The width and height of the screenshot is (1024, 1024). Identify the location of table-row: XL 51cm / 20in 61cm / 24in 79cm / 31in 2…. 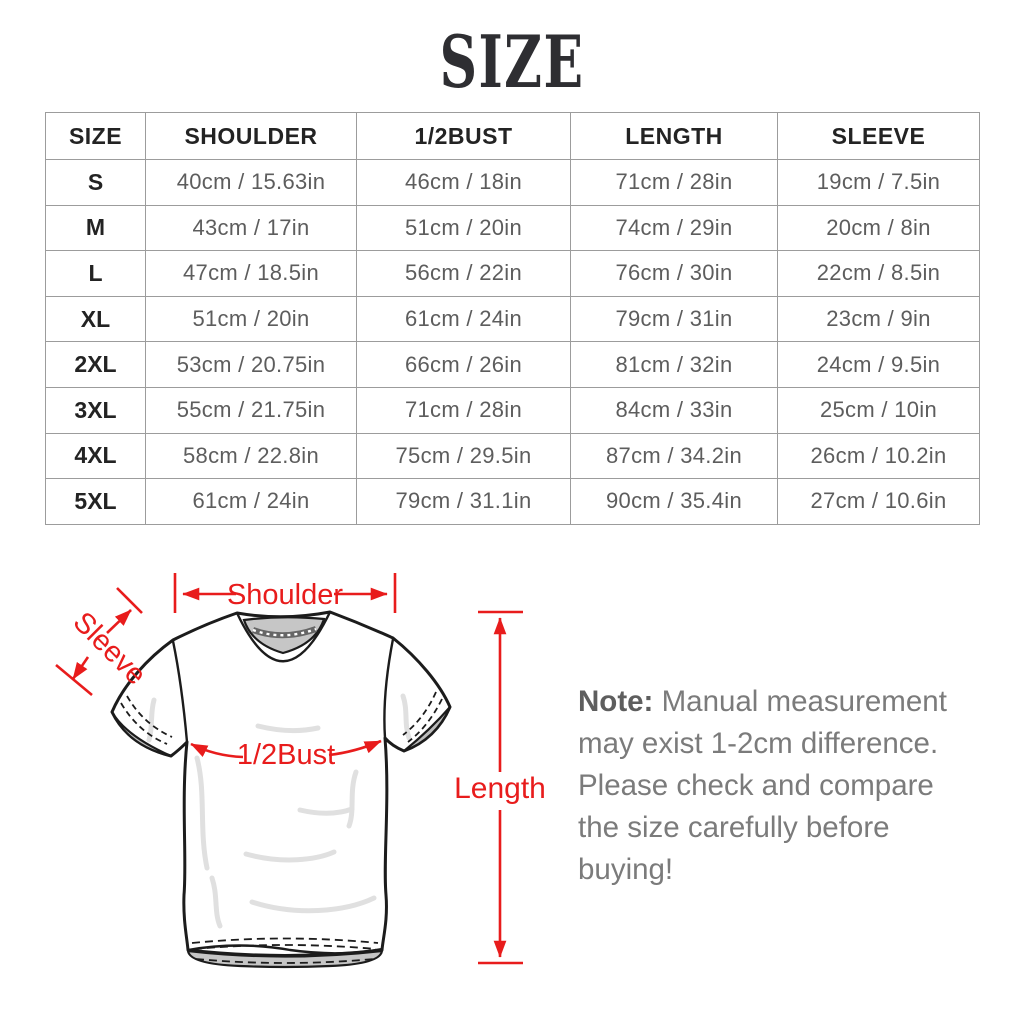
(512, 319).